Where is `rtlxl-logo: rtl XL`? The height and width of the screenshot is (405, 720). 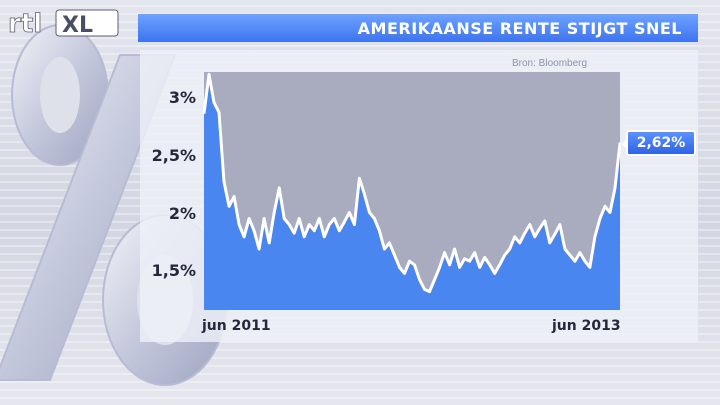 rtlxl-logo: rtl XL is located at coordinates (63, 24).